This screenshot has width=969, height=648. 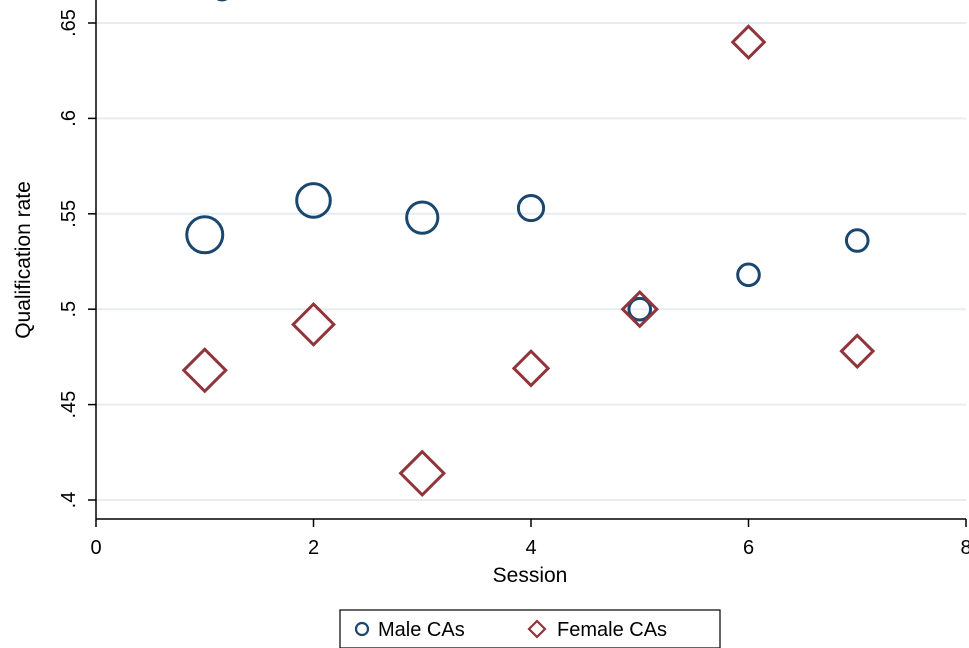 I want to click on y-tick-label: .65, so click(x=69, y=23).